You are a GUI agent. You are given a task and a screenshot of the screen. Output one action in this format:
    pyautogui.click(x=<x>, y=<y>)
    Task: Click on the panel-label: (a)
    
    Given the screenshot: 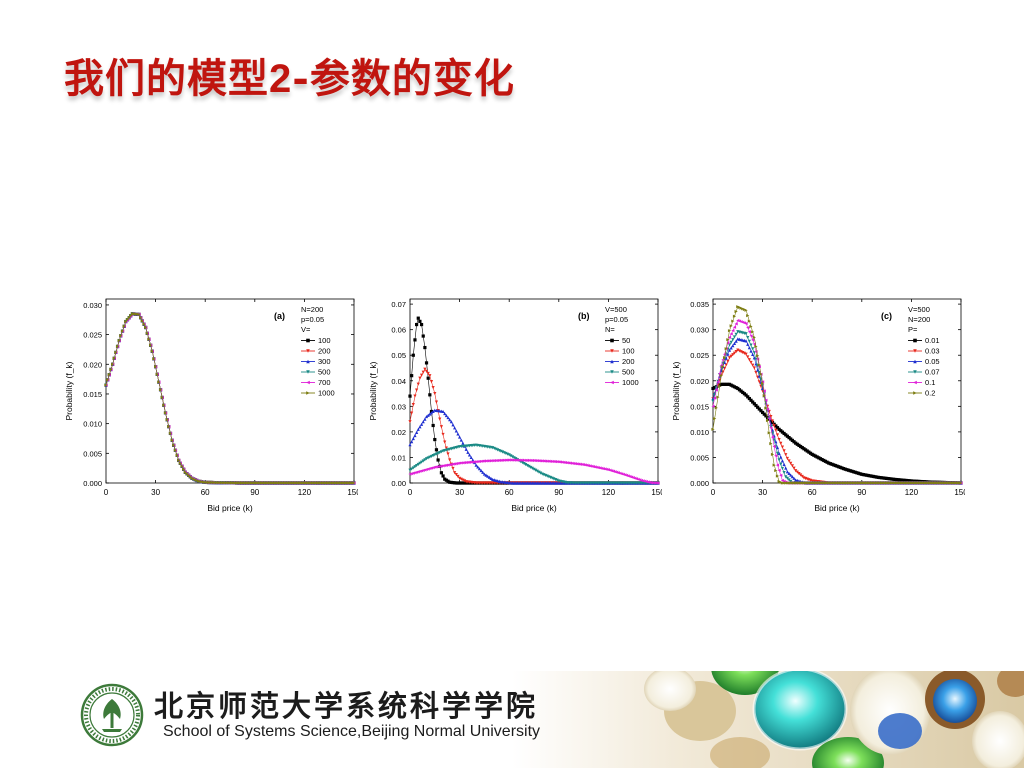 What is the action you would take?
    pyautogui.click(x=279, y=316)
    